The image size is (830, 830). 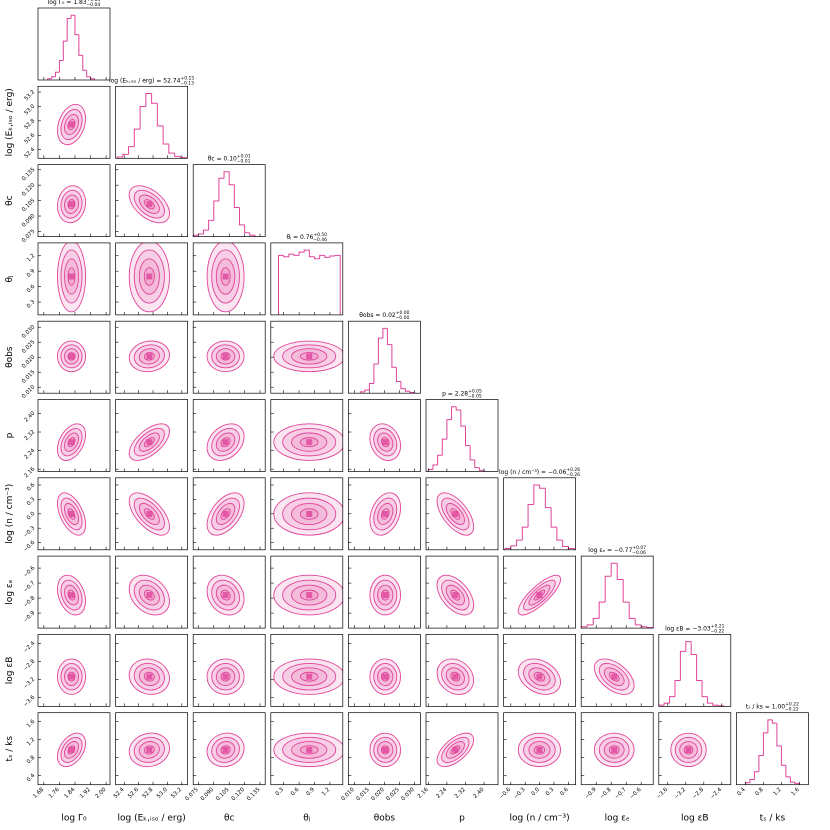 What do you see at coordinates (30, 572) in the screenshot?
I see `y-tick-label: −0.6` at bounding box center [30, 572].